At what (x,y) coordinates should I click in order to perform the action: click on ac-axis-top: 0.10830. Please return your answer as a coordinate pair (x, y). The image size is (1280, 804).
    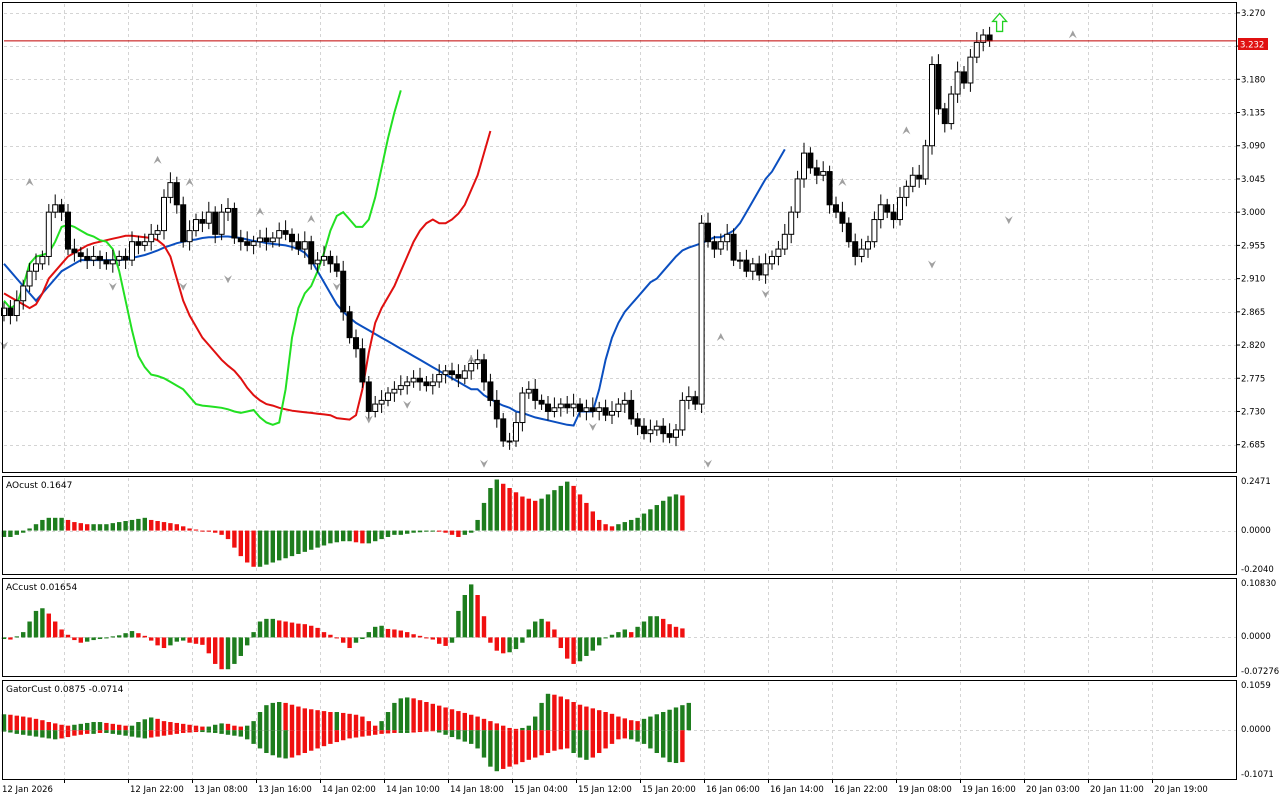
    Looking at the image, I should click on (1258, 584).